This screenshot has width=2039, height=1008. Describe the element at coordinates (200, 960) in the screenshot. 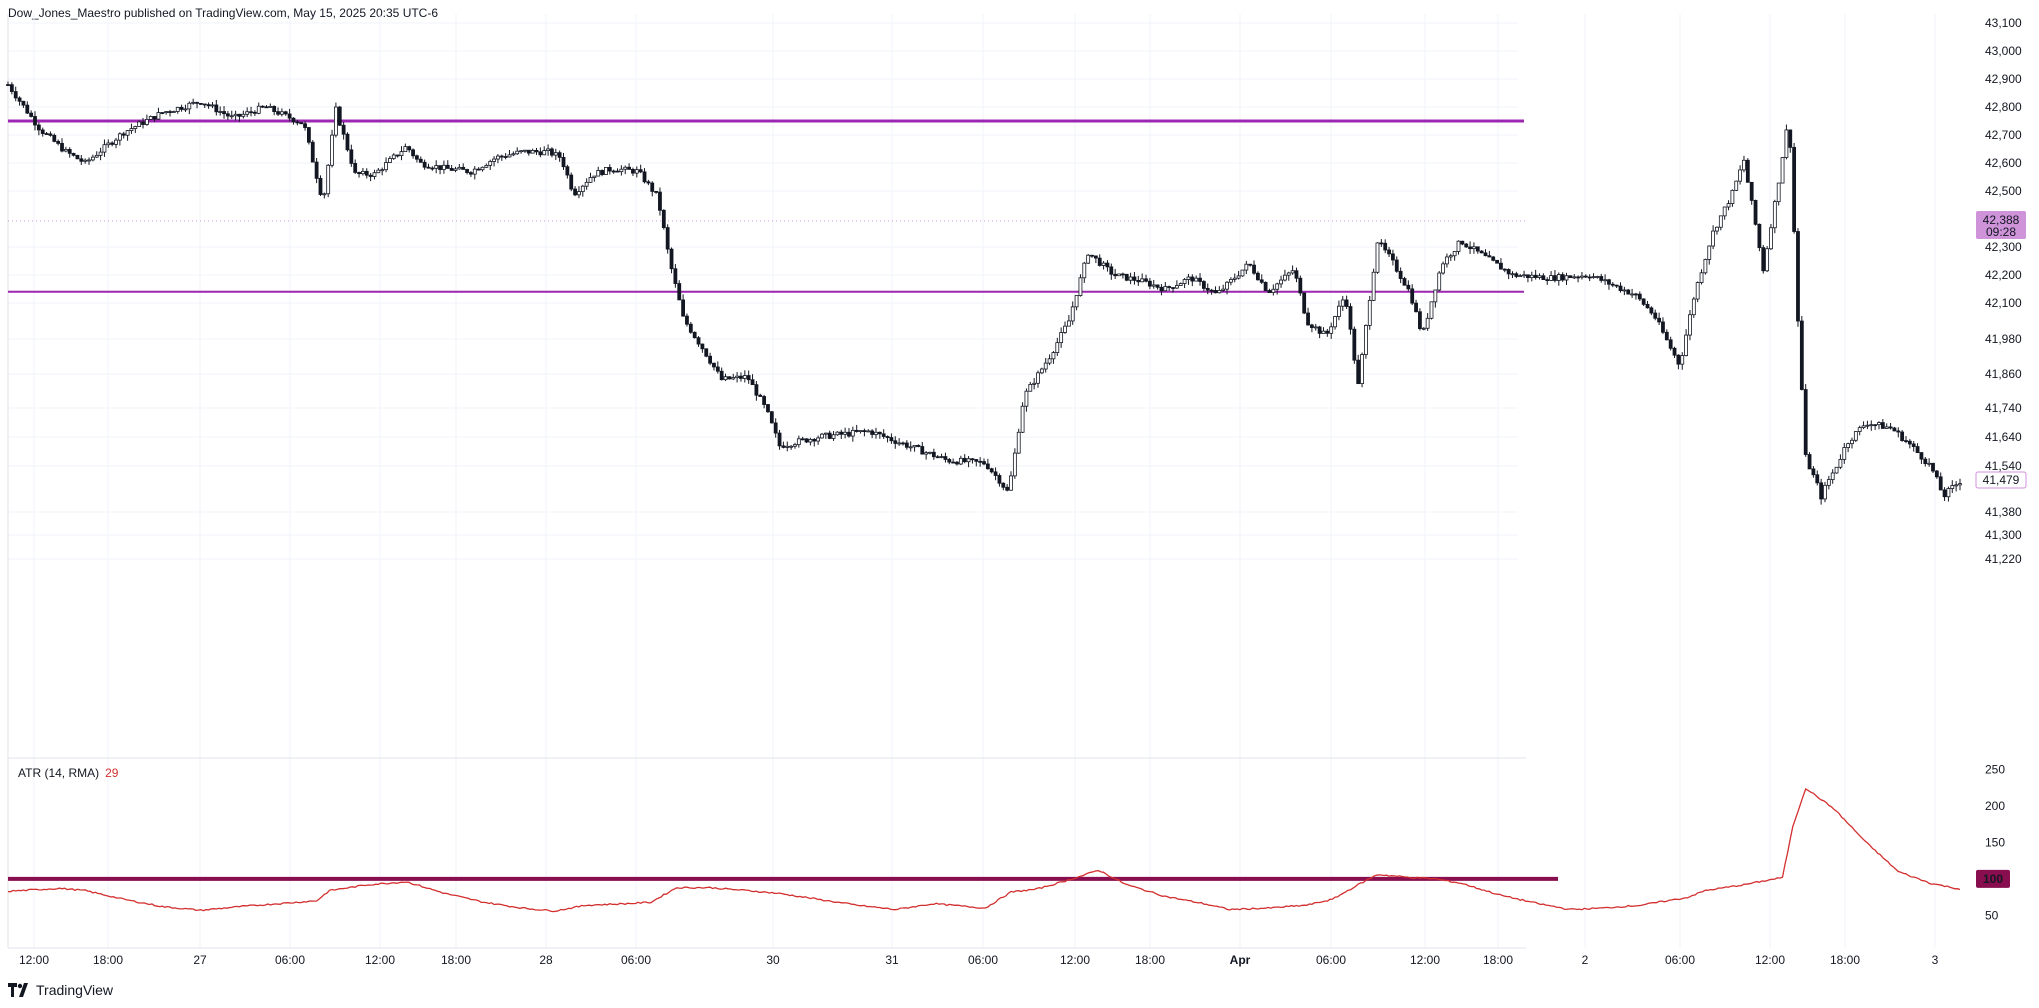

I see `time-tick-label: 27` at that location.